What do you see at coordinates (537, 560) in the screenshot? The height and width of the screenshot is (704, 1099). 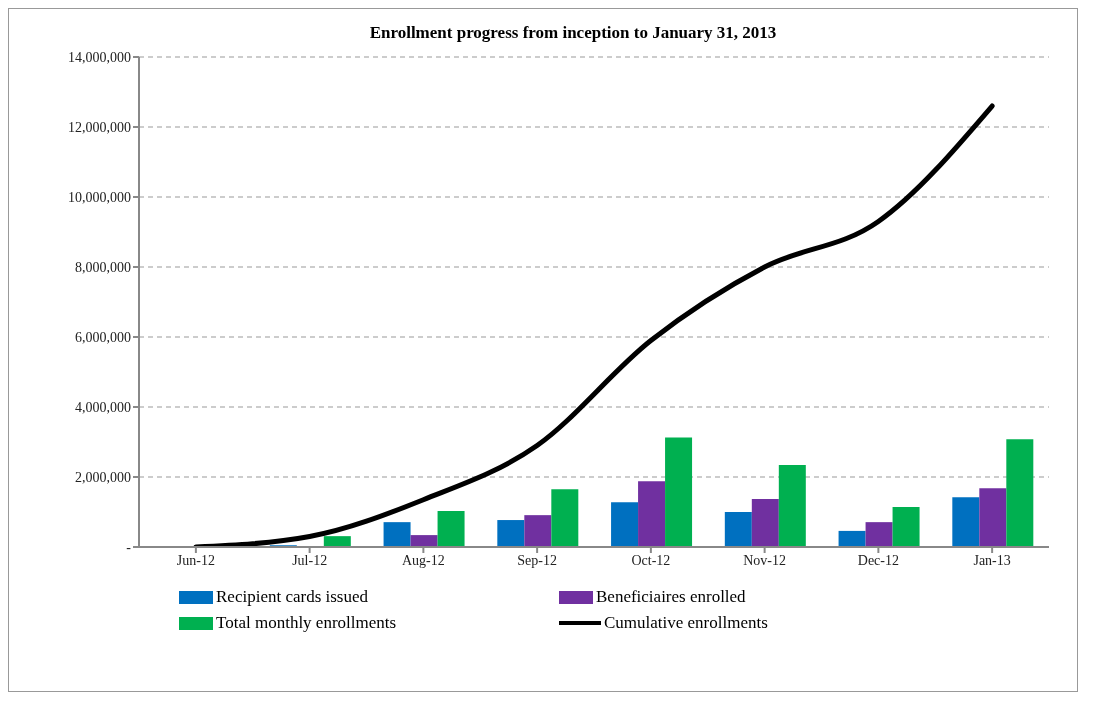 I see `x-tick-label: Sep-12` at bounding box center [537, 560].